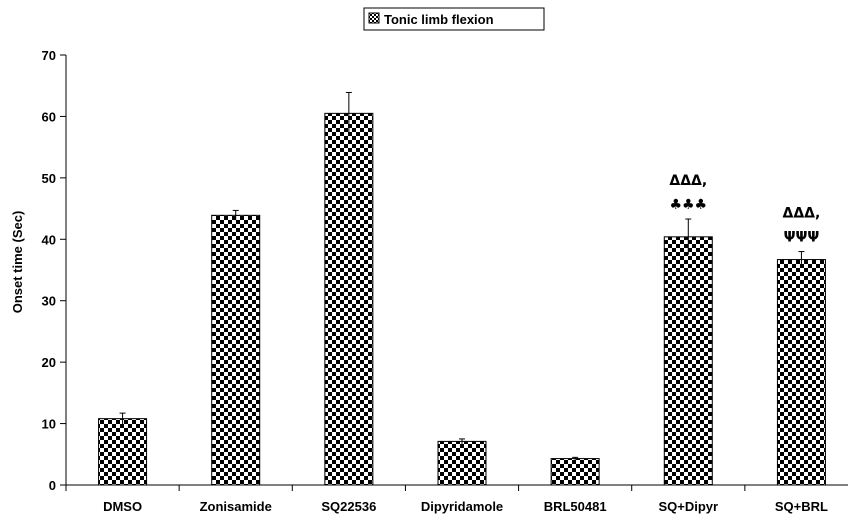  Describe the element at coordinates (49, 178) in the screenshot. I see `y-tick-label: 50` at that location.